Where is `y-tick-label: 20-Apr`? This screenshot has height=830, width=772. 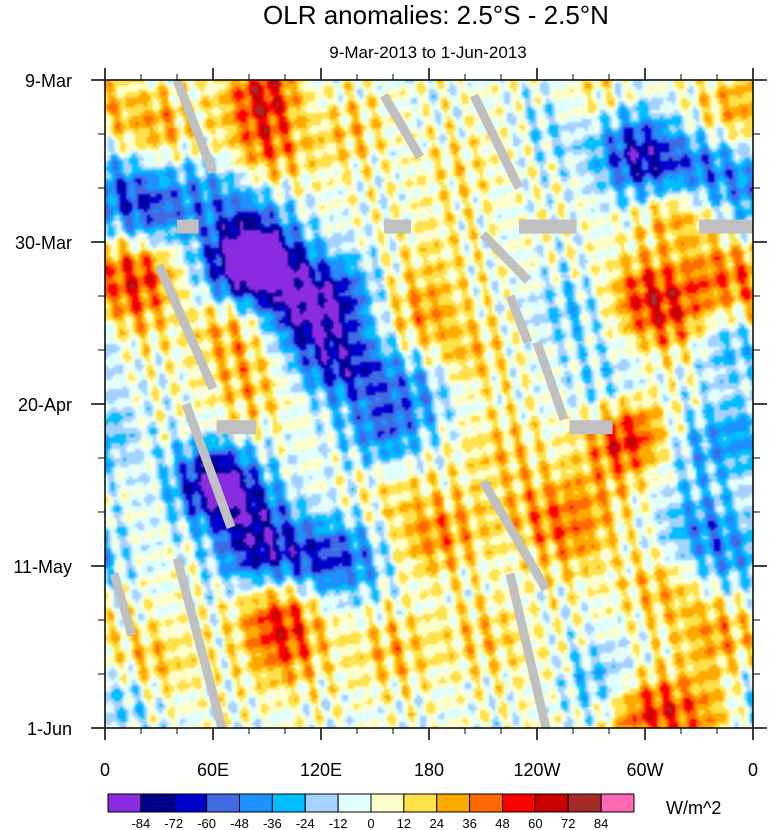
y-tick-label: 20-Apr is located at coordinates (45, 405).